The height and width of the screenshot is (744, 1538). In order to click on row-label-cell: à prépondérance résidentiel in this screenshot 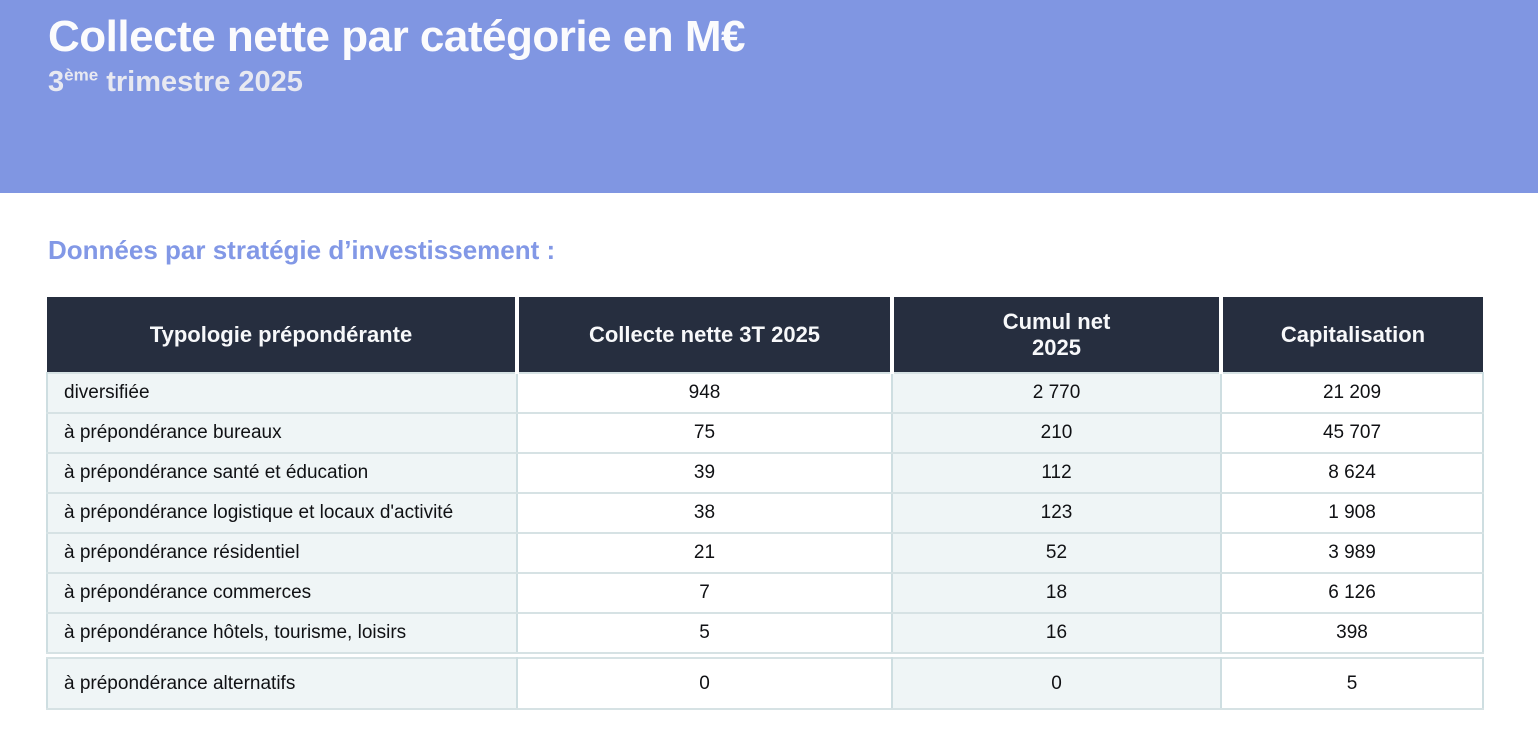, I will do `click(282, 553)`.